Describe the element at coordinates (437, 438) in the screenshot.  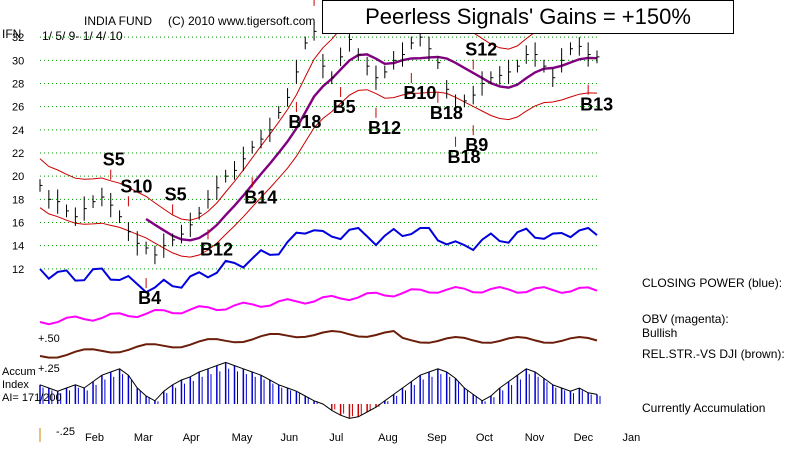
I see `x-tick-label: Sep` at that location.